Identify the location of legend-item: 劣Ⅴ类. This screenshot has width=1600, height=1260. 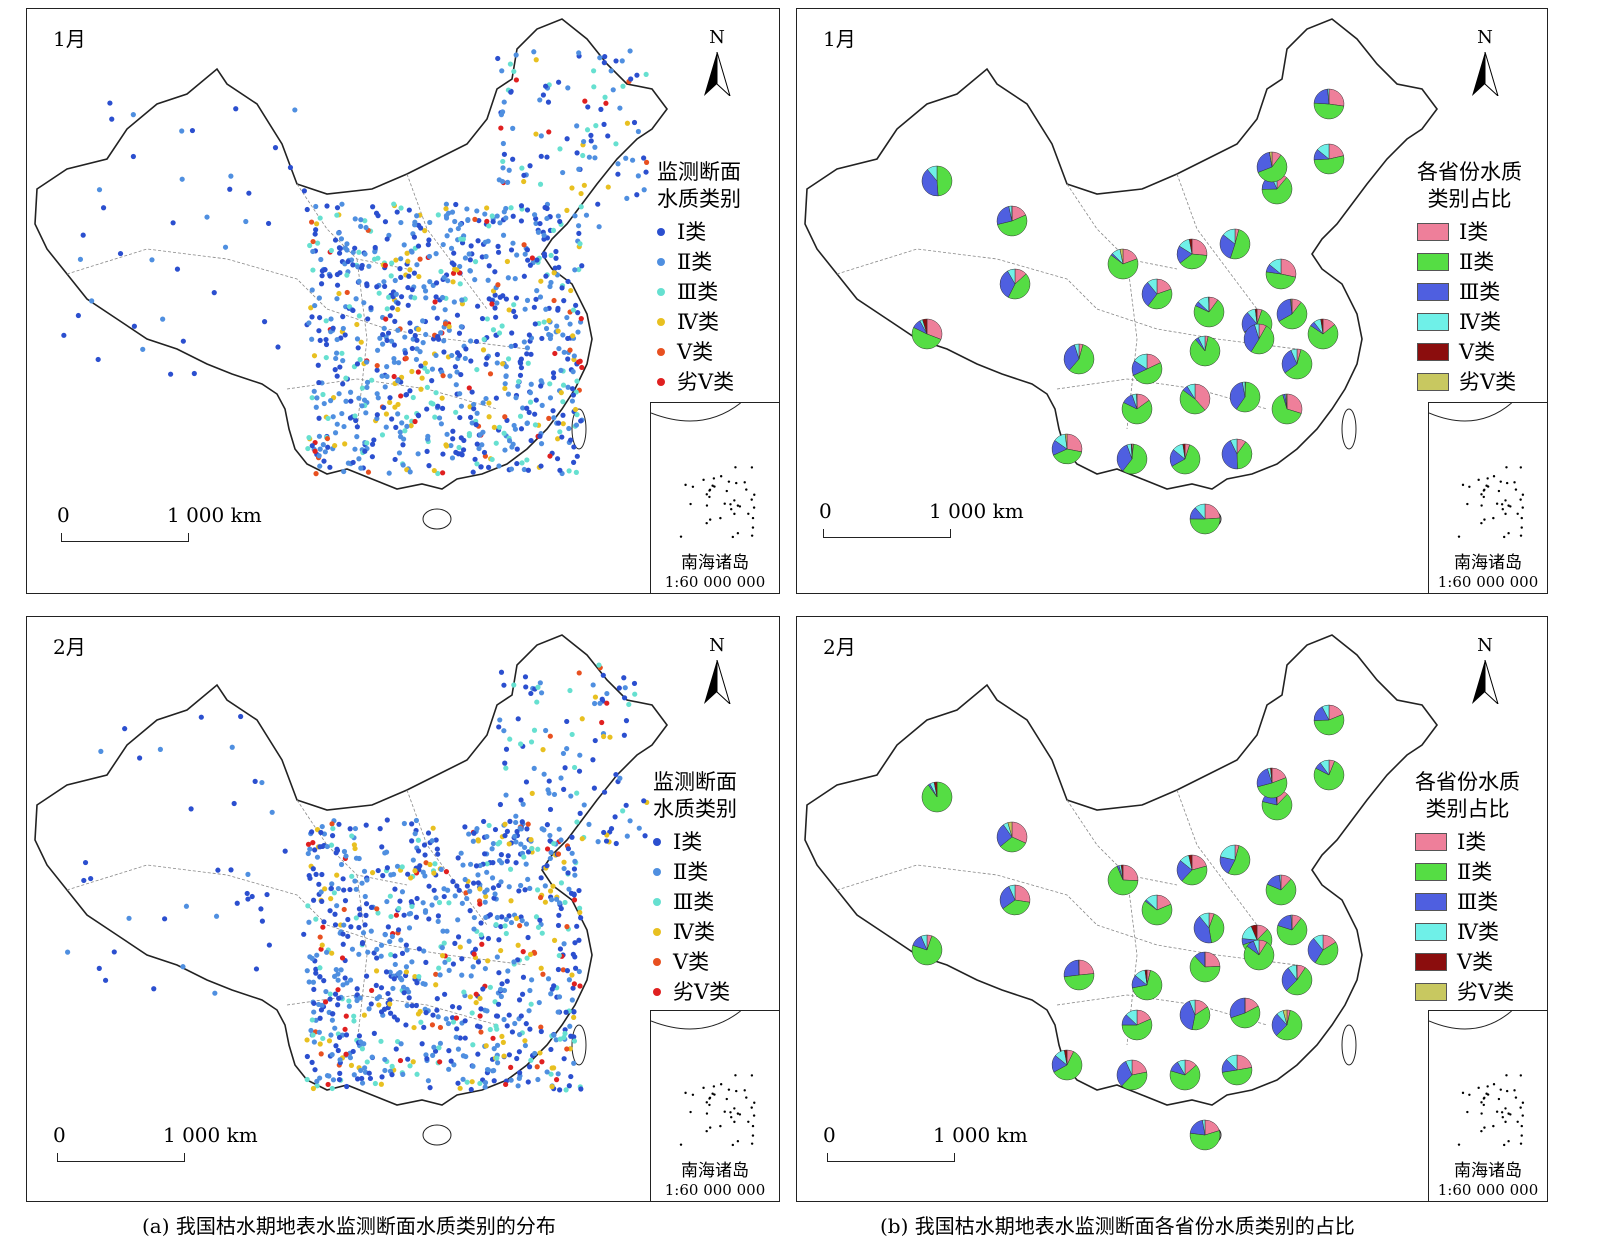
(695, 992).